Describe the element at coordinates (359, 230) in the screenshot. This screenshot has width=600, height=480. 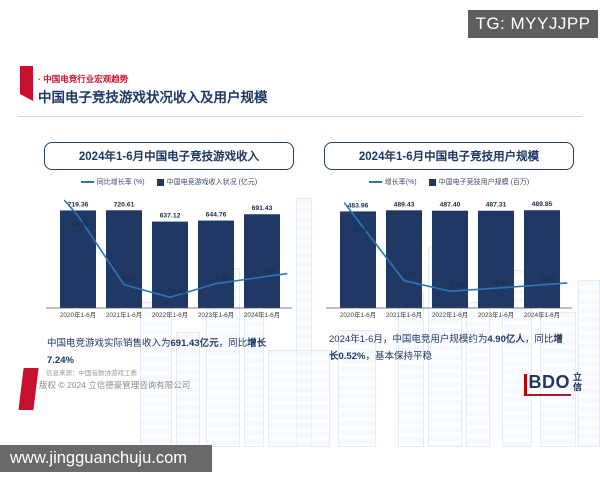
I see `svg-text: 9.94` at that location.